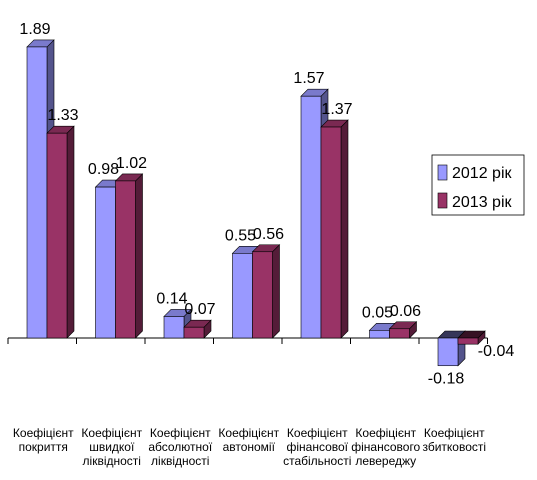 This screenshot has width=537, height=480. What do you see at coordinates (103, 169) in the screenshot?
I see `data-label: 0.98` at bounding box center [103, 169].